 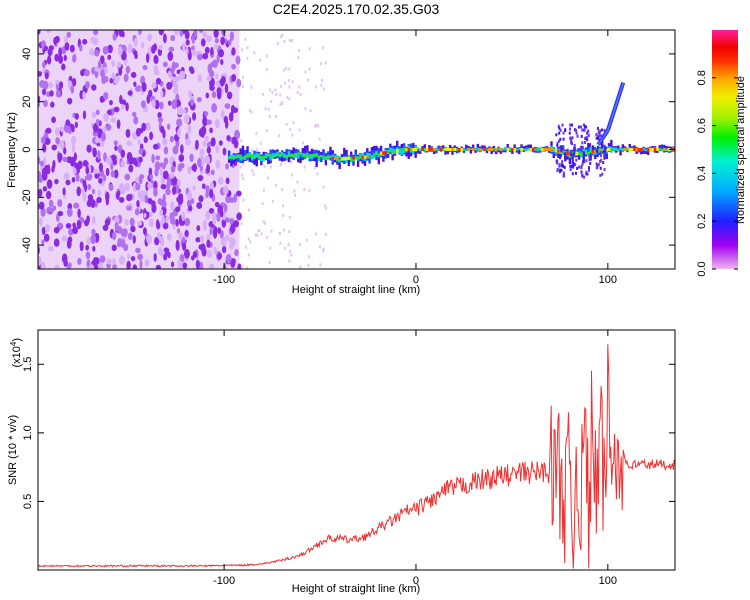 What do you see at coordinates (702, 125) in the screenshot?
I see `colorbar-tick-label: 0.6` at bounding box center [702, 125].